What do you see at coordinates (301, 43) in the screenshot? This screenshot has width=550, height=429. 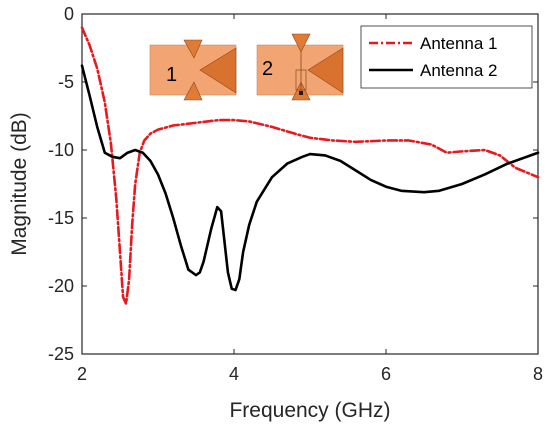 I see `antenna-2-top-patch` at bounding box center [301, 43].